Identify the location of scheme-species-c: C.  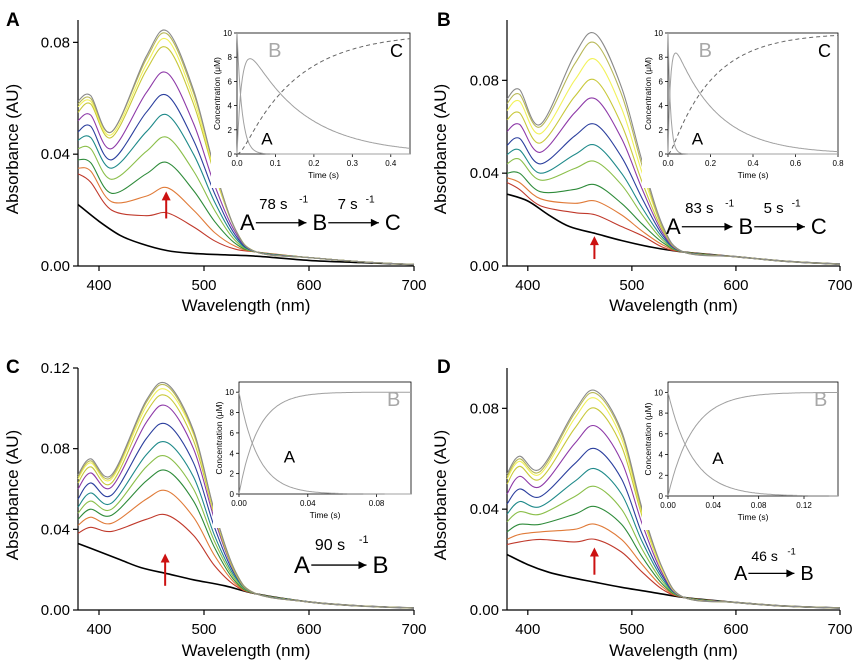
(819, 226).